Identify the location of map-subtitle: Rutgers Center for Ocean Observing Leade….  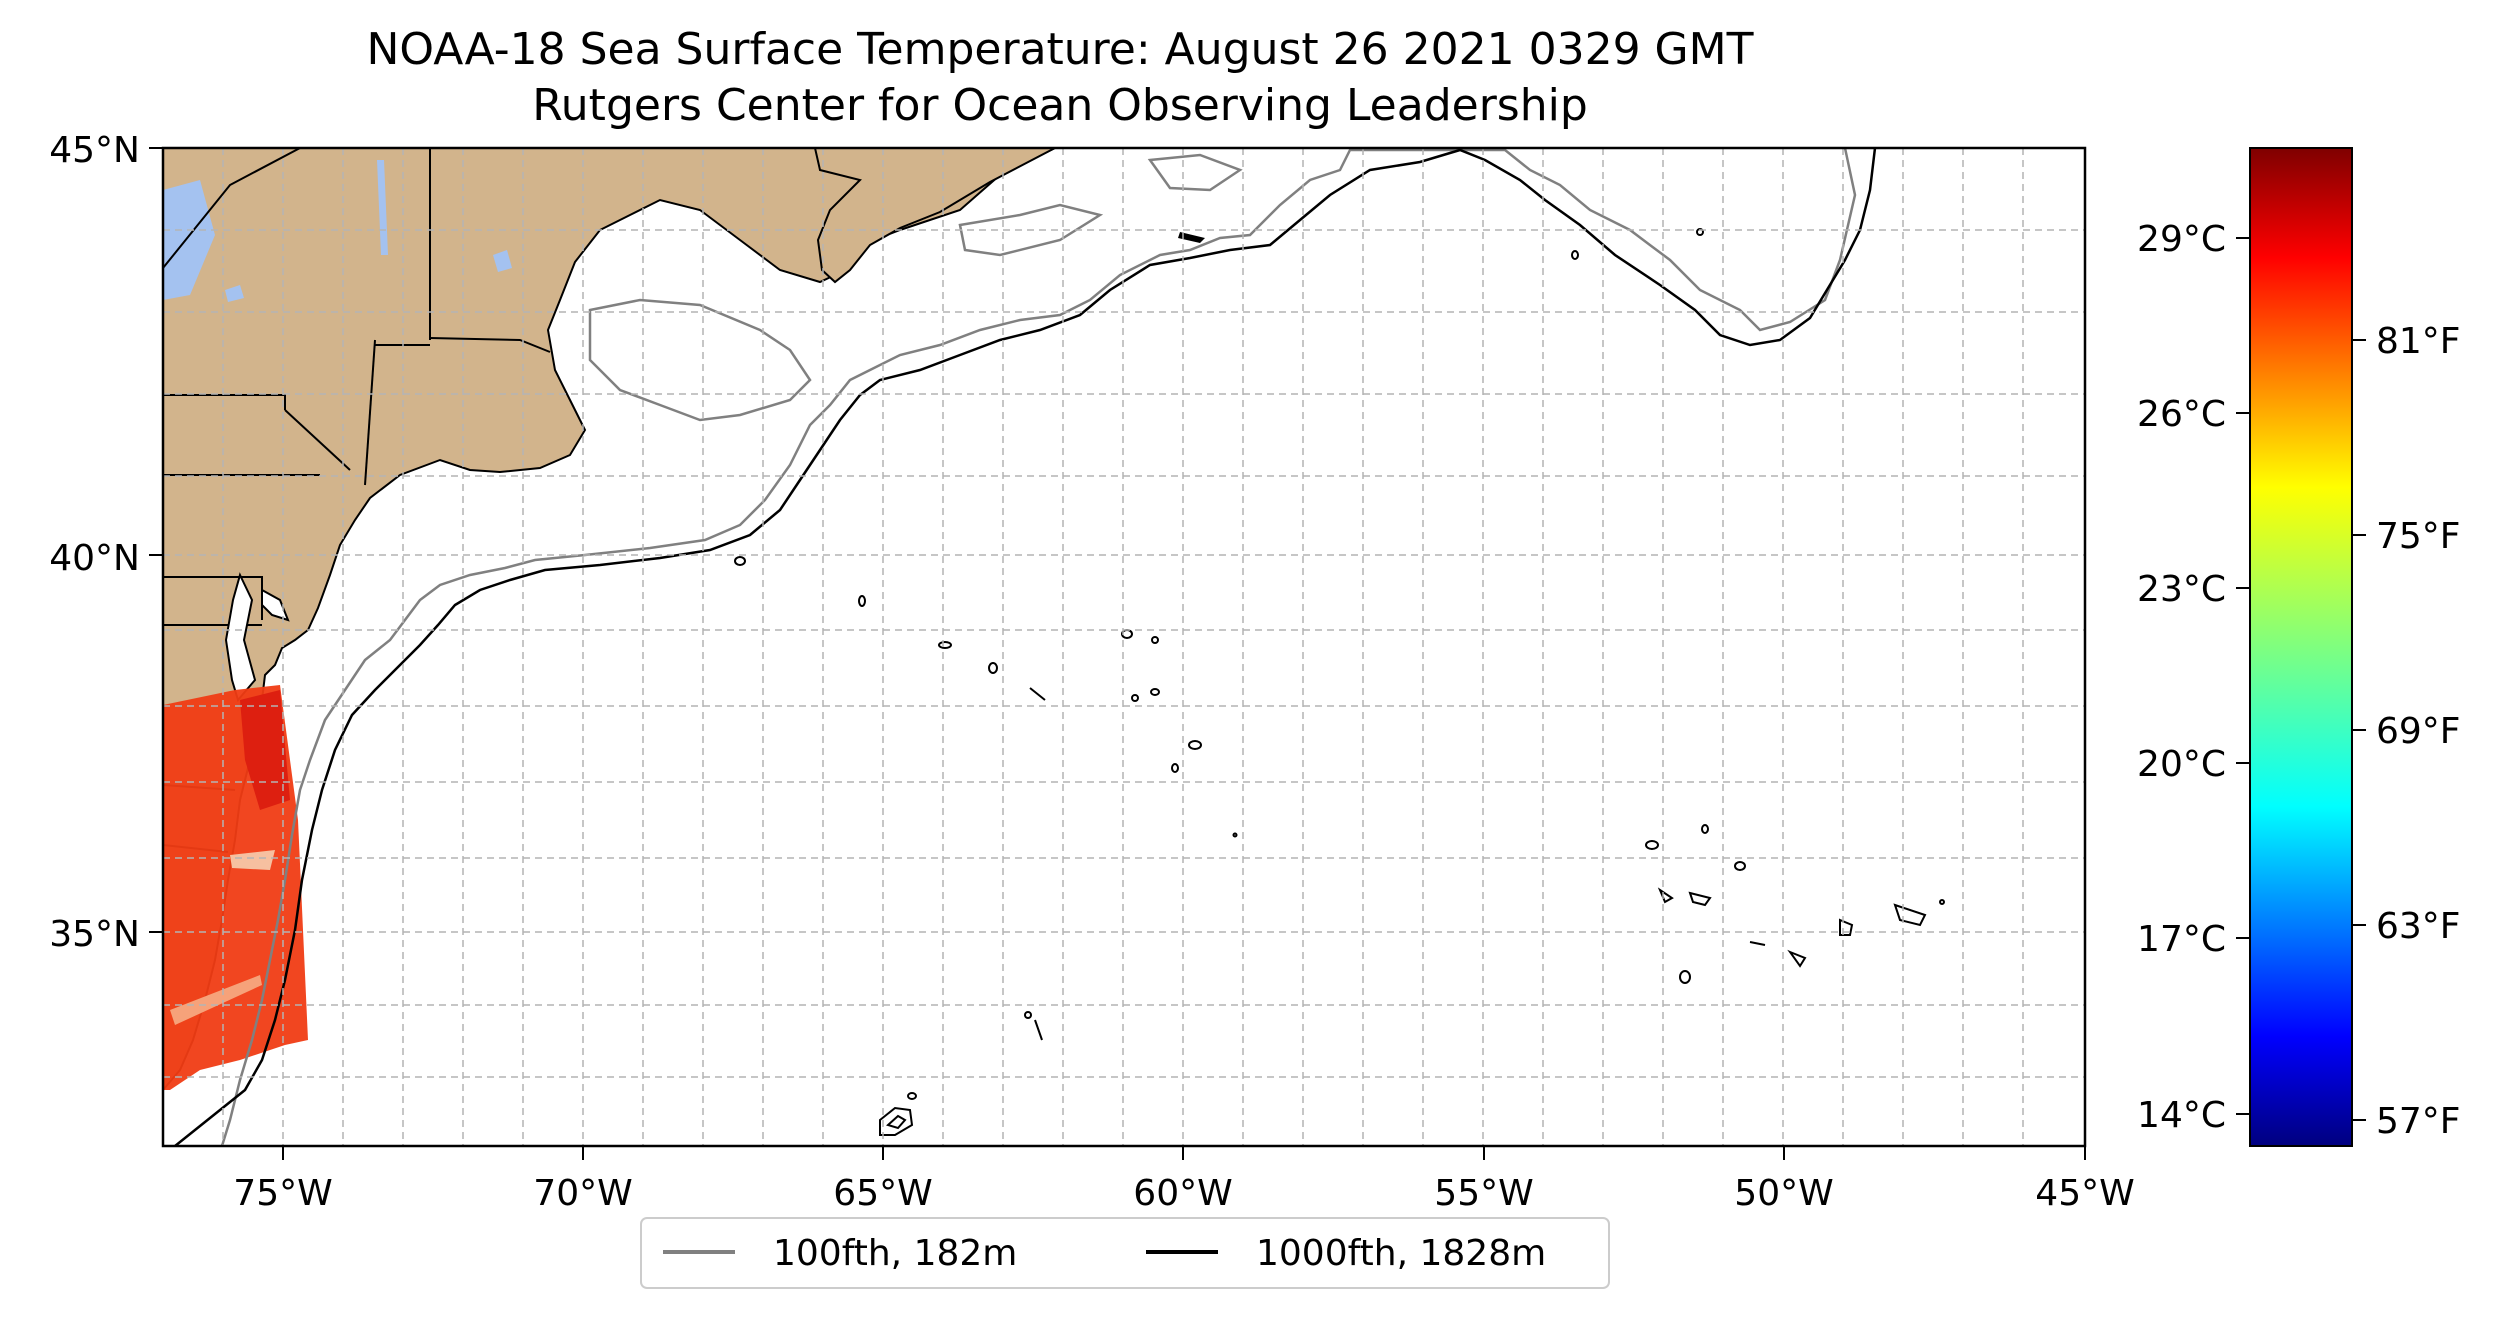
(1060, 105).